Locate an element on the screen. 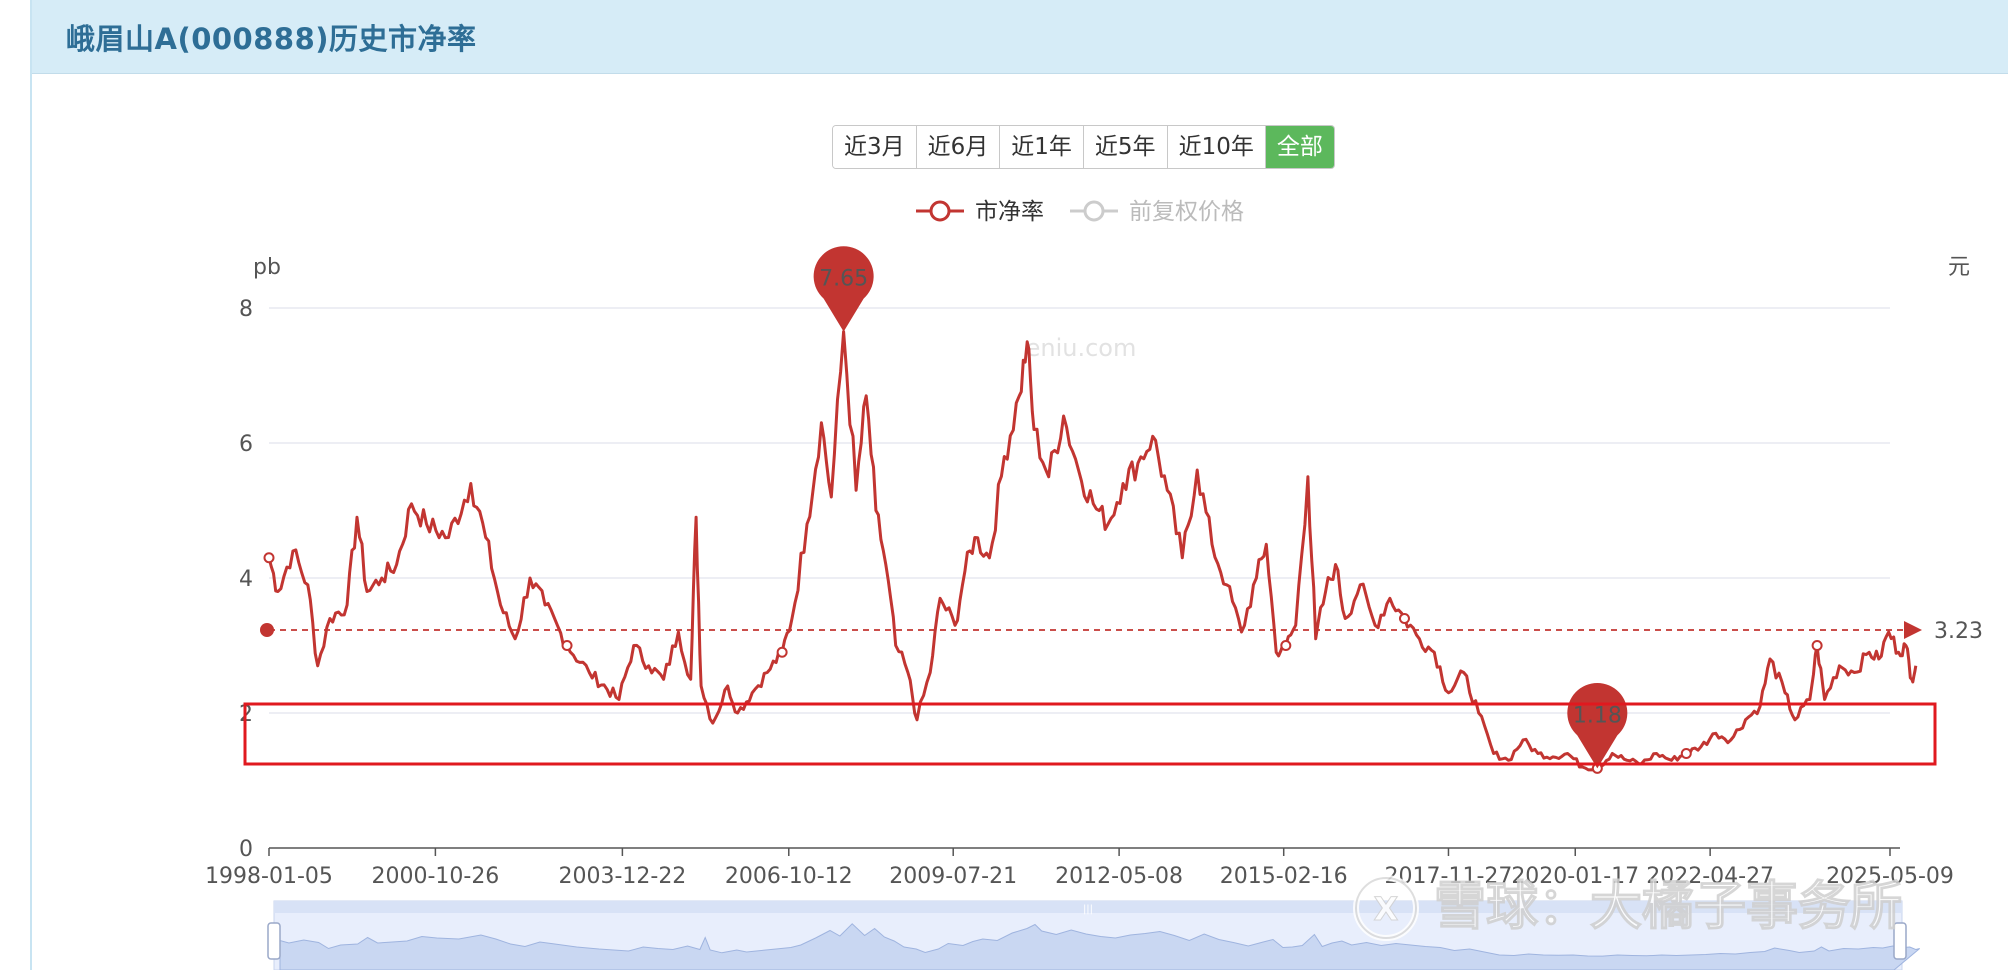  y-tick-label: 0 is located at coordinates (246, 849).